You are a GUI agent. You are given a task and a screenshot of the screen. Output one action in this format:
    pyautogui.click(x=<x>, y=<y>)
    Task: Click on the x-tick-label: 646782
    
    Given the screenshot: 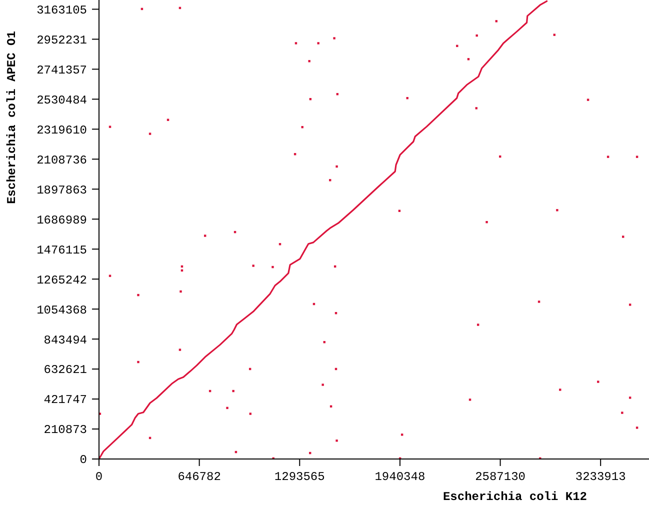 What is the action you would take?
    pyautogui.click(x=199, y=477)
    